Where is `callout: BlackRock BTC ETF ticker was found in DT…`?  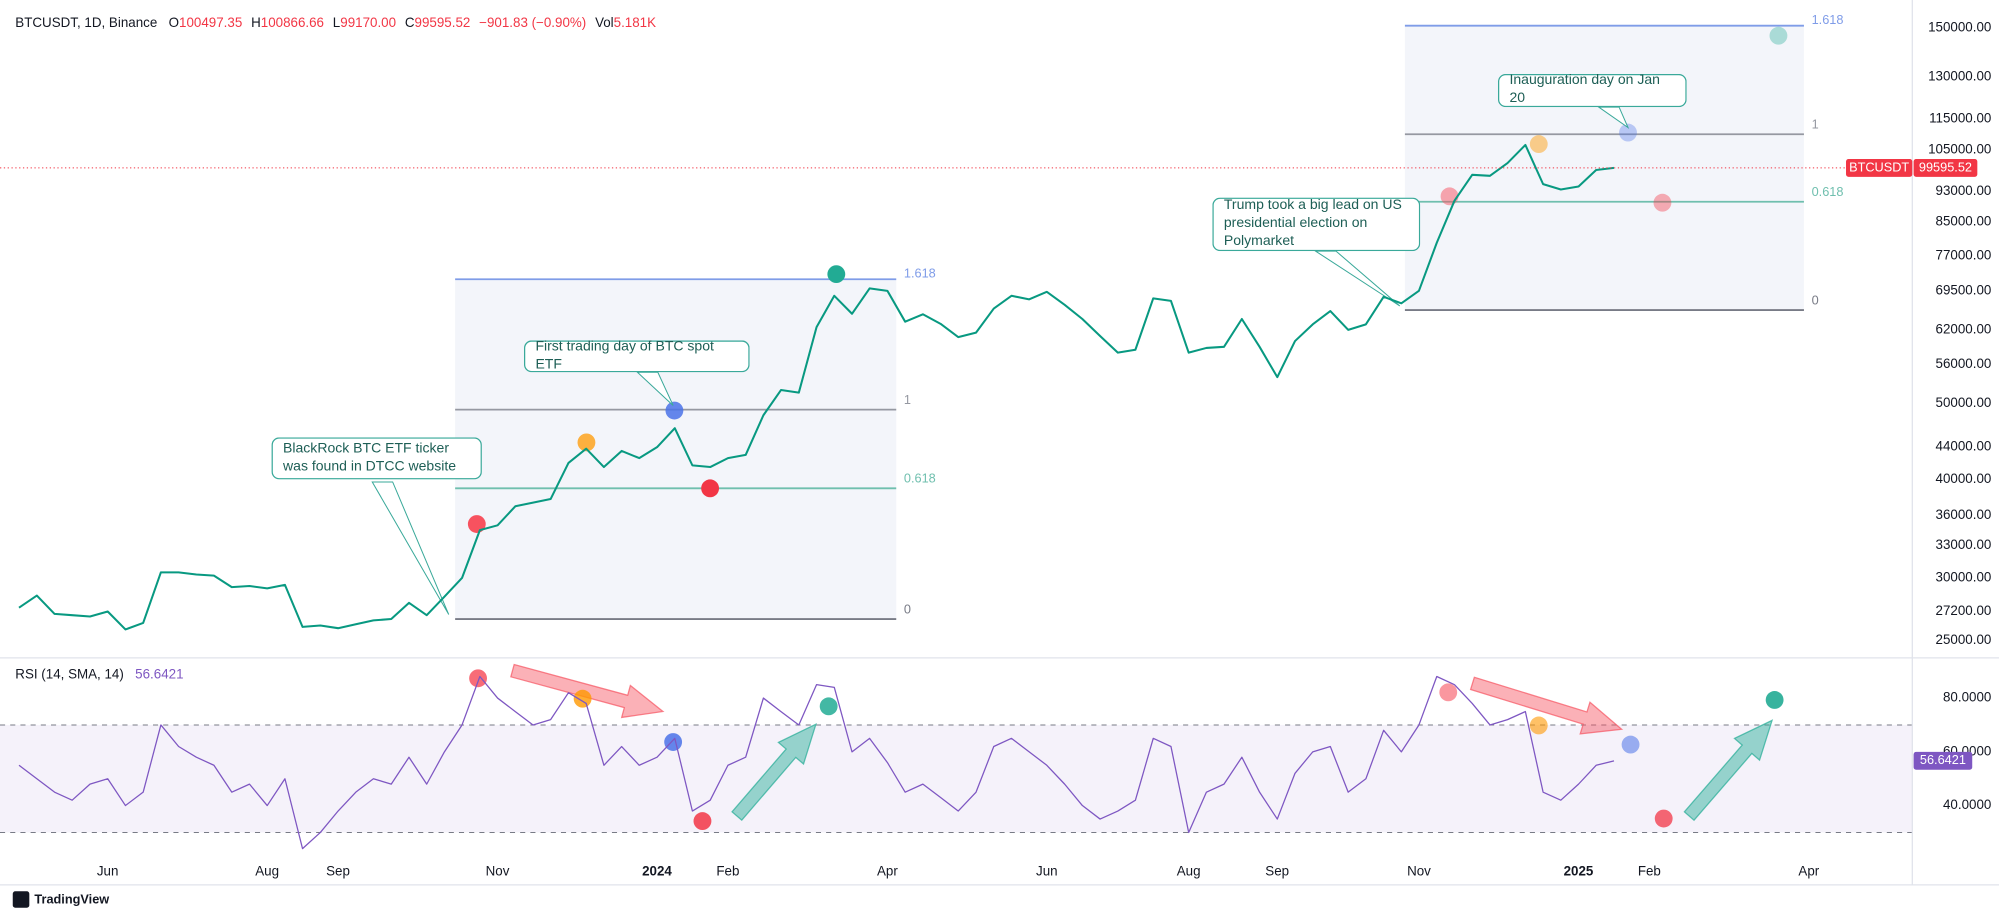 callout: BlackRock BTC ETF ticker was found in DT… is located at coordinates (376, 458).